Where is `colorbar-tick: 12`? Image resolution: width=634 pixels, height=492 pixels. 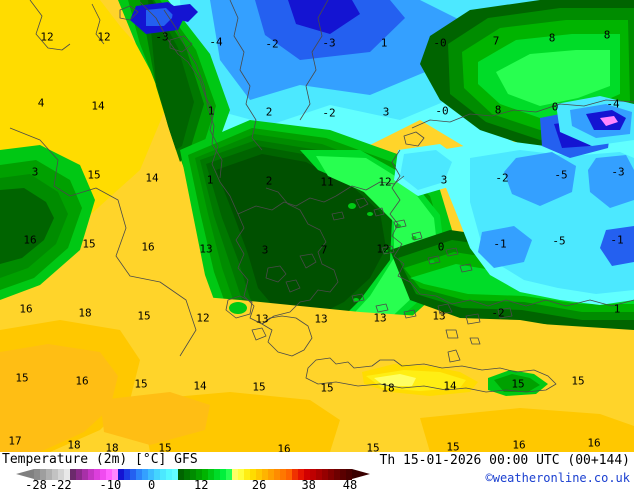 colorbar-tick: 12 is located at coordinates (201, 485).